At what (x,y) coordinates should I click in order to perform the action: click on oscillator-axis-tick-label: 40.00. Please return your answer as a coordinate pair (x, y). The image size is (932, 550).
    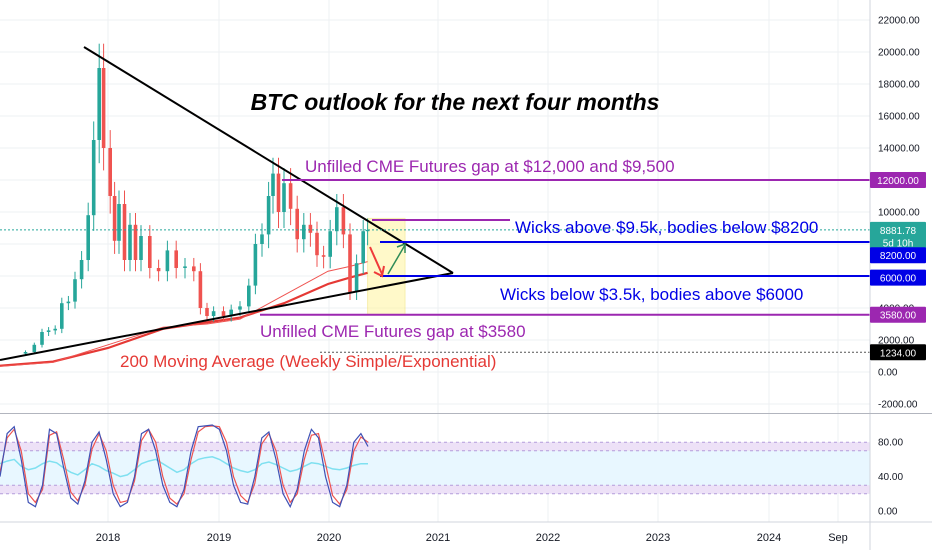
    Looking at the image, I should click on (890, 477).